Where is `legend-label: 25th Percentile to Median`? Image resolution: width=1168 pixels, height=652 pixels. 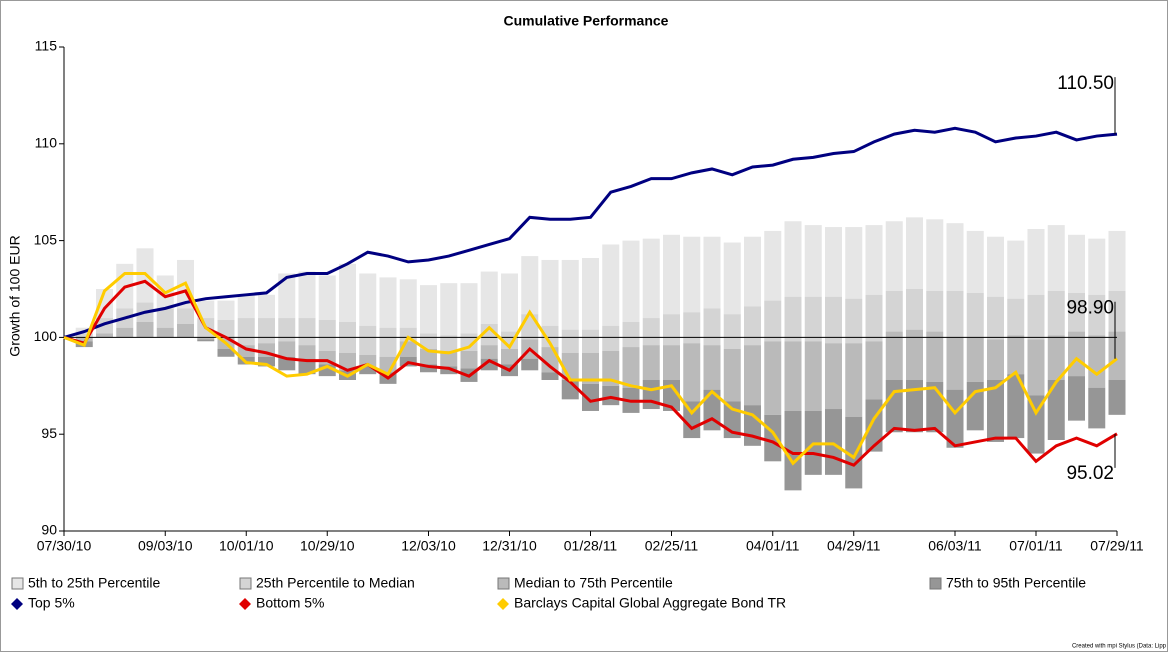
legend-label: 25th Percentile to Median is located at coordinates (335, 583).